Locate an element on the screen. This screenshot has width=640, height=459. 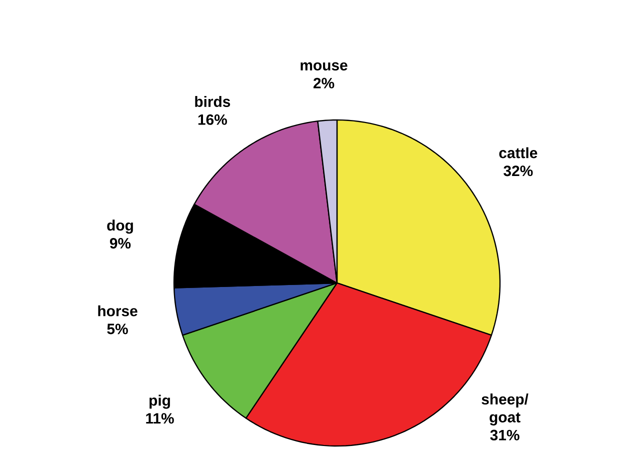
slice-label: sheep/ goat is located at coordinates (505, 410).